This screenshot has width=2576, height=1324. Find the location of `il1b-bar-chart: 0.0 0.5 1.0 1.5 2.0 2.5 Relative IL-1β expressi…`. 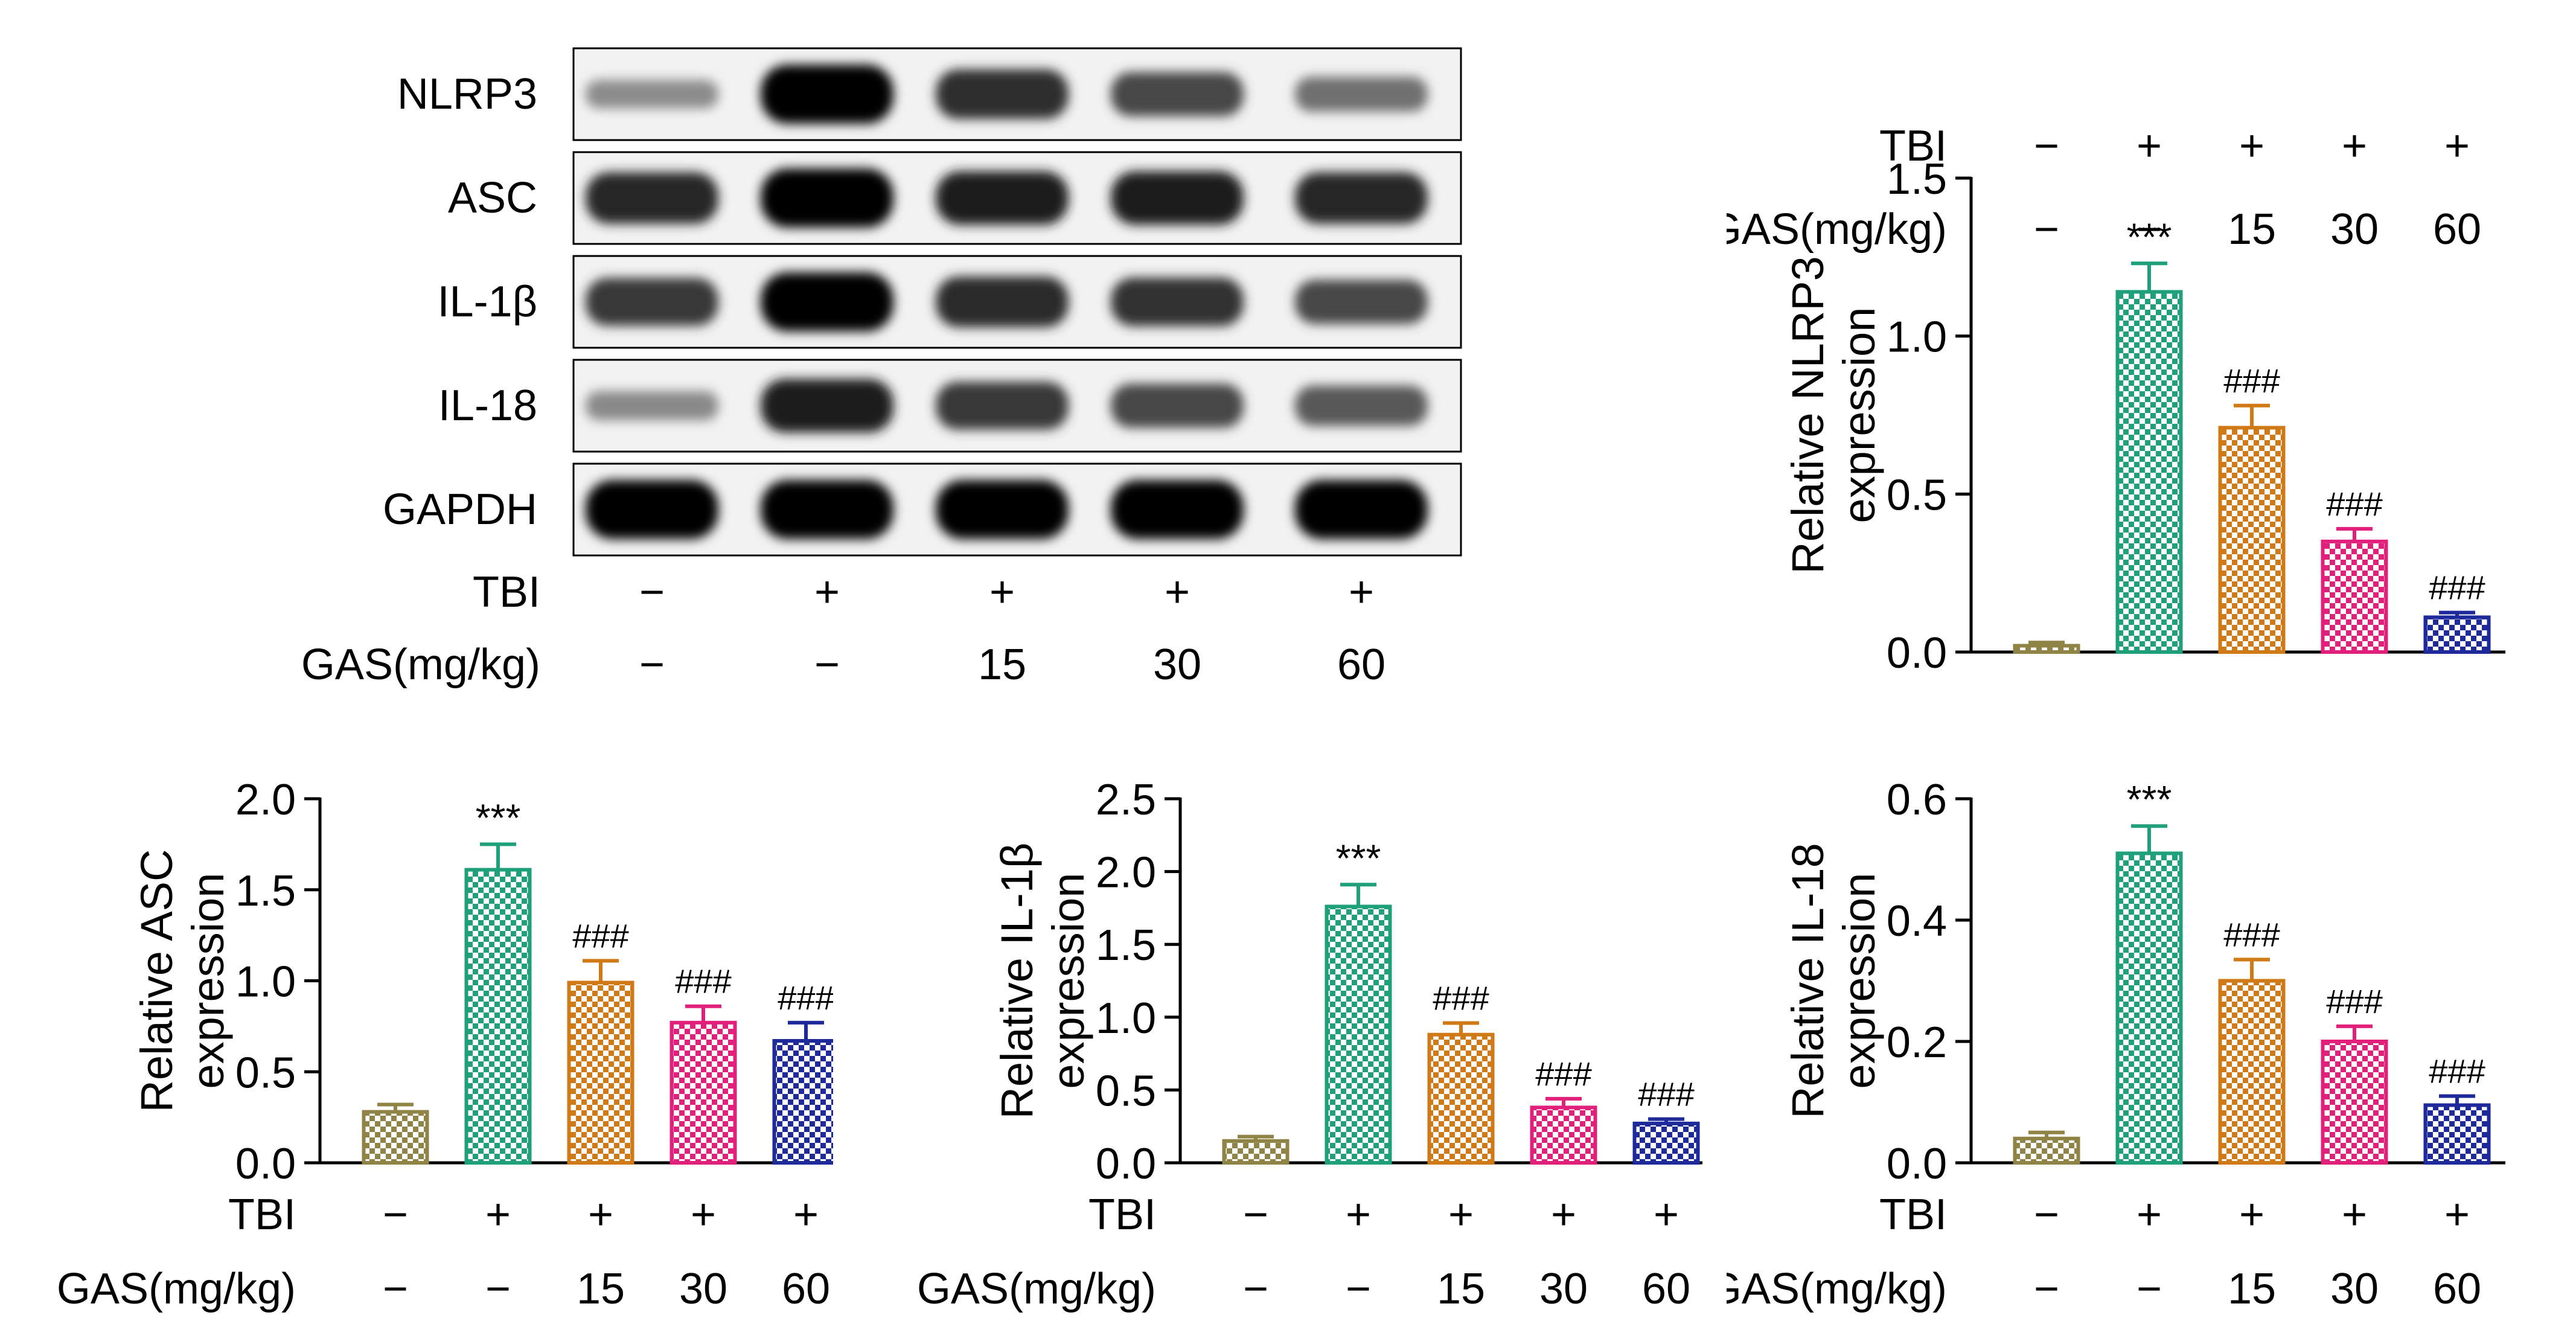

il1b-bar-chart: 0.0 0.5 1.0 1.5 2.0 2.5 Relative IL-1β expressi… is located at coordinates (1309, 1044).